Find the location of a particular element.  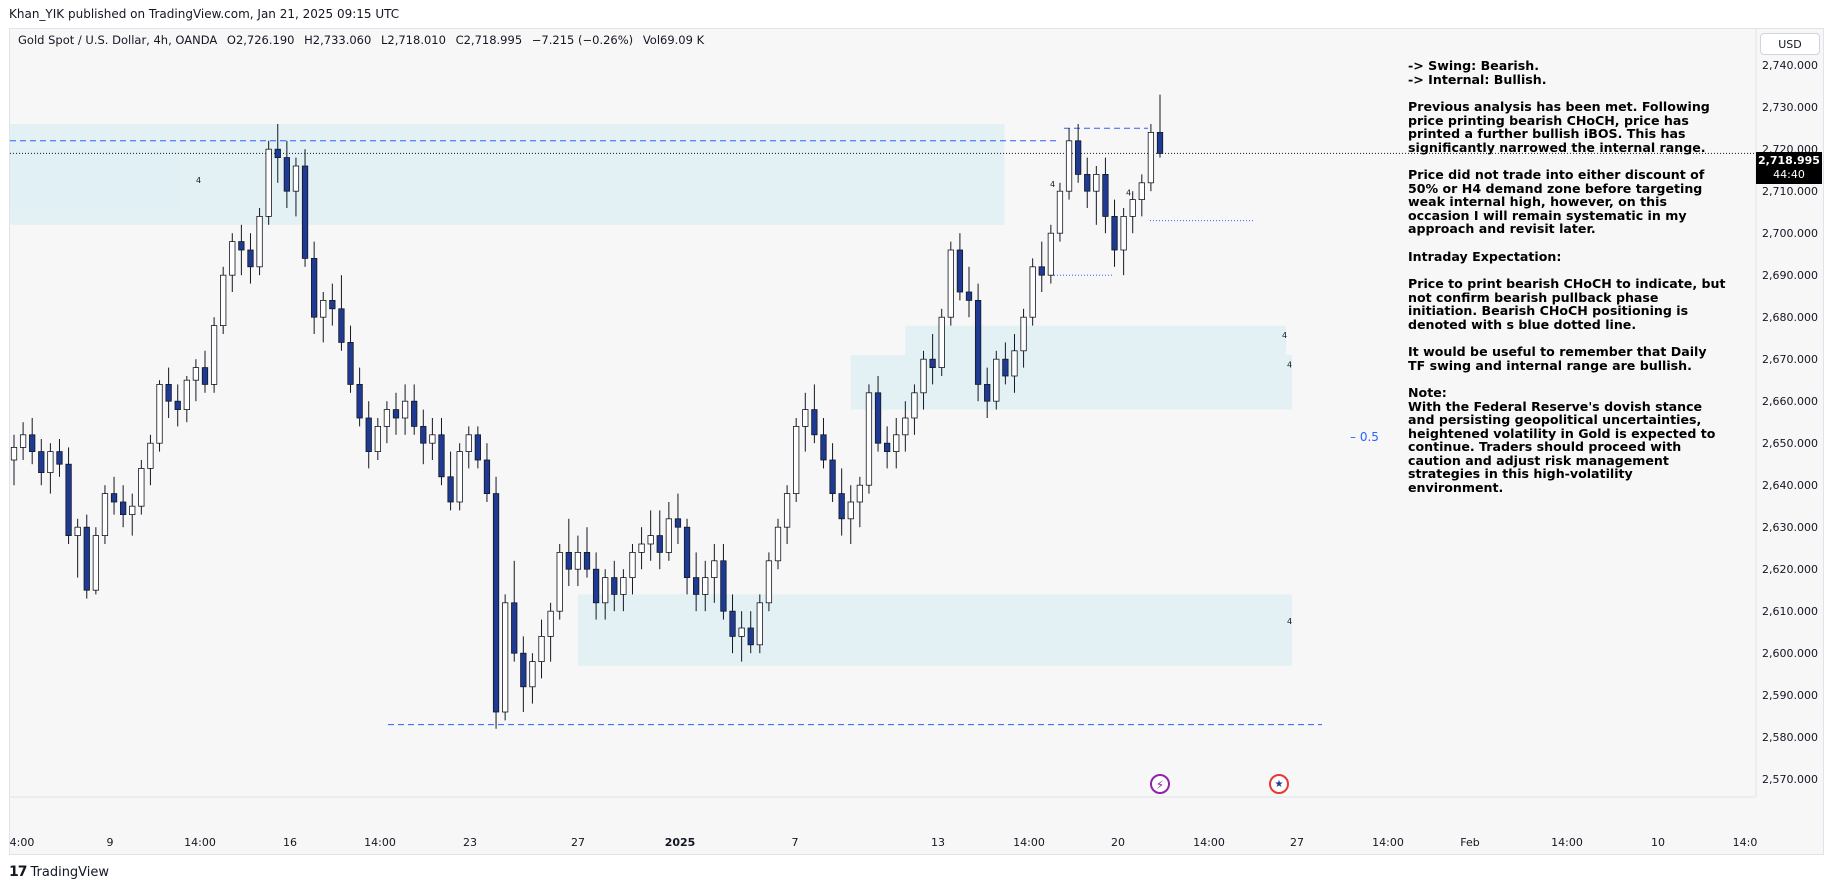

time-tick-label: 20 is located at coordinates (1118, 842).